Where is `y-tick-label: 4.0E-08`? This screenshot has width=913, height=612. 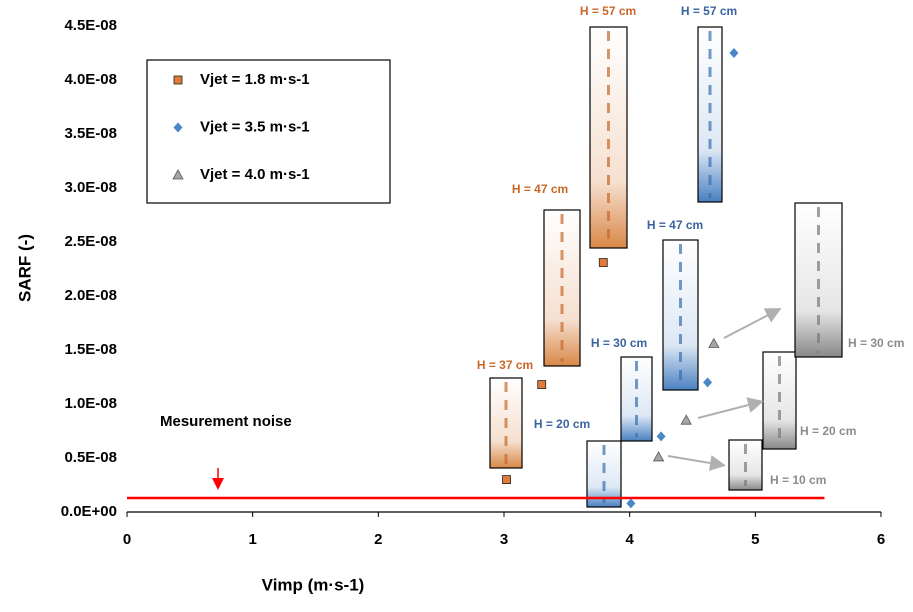
y-tick-label: 4.0E-08 is located at coordinates (90, 79).